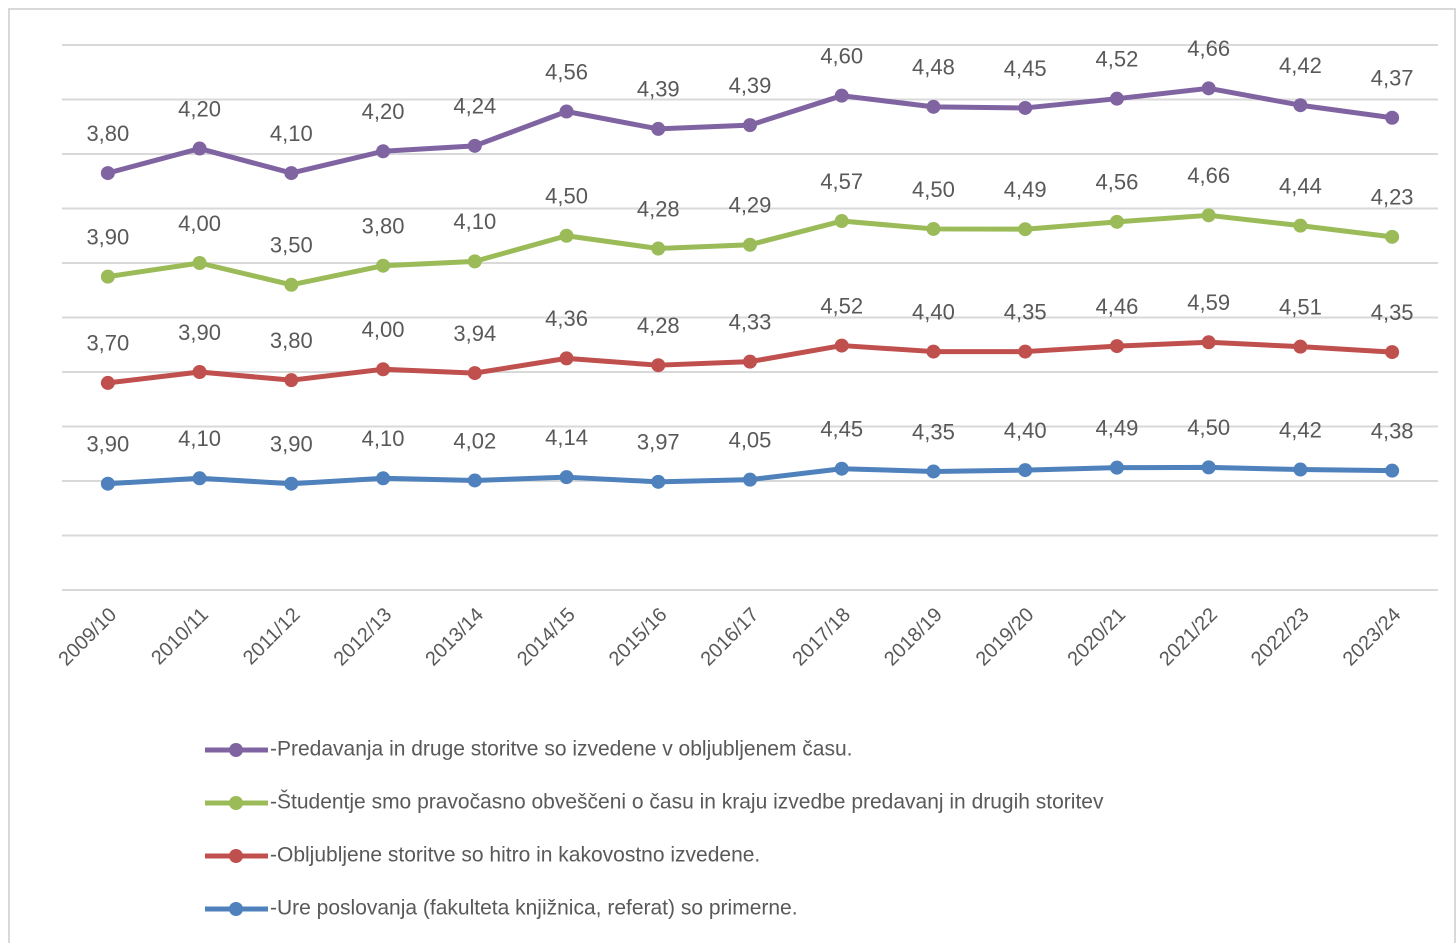 The width and height of the screenshot is (1456, 943). Describe the element at coordinates (566, 437) in the screenshot. I see `data-label: 4,14` at that location.